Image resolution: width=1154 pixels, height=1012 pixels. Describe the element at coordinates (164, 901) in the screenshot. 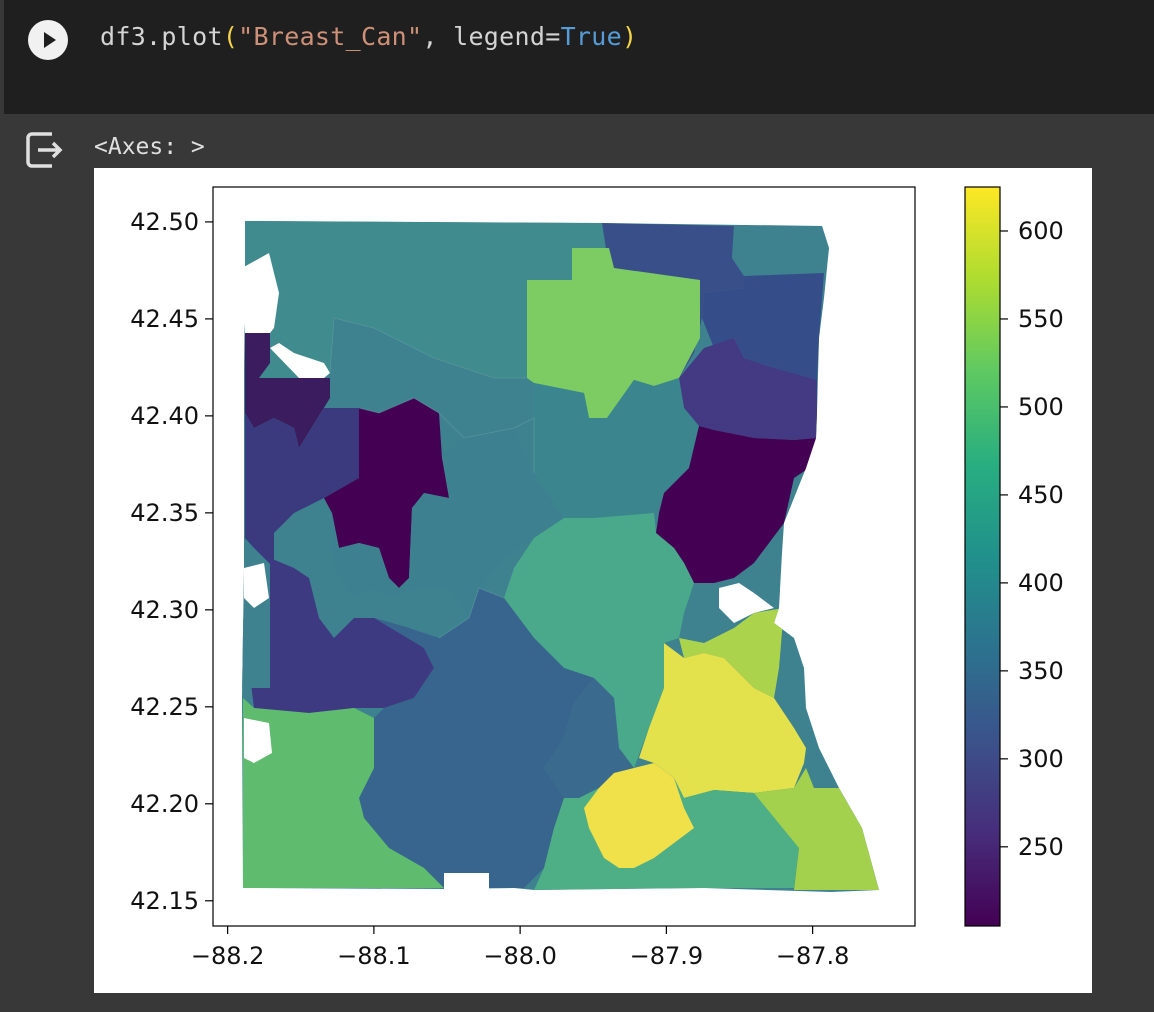

I see `y-tick-label: 42.15` at that location.